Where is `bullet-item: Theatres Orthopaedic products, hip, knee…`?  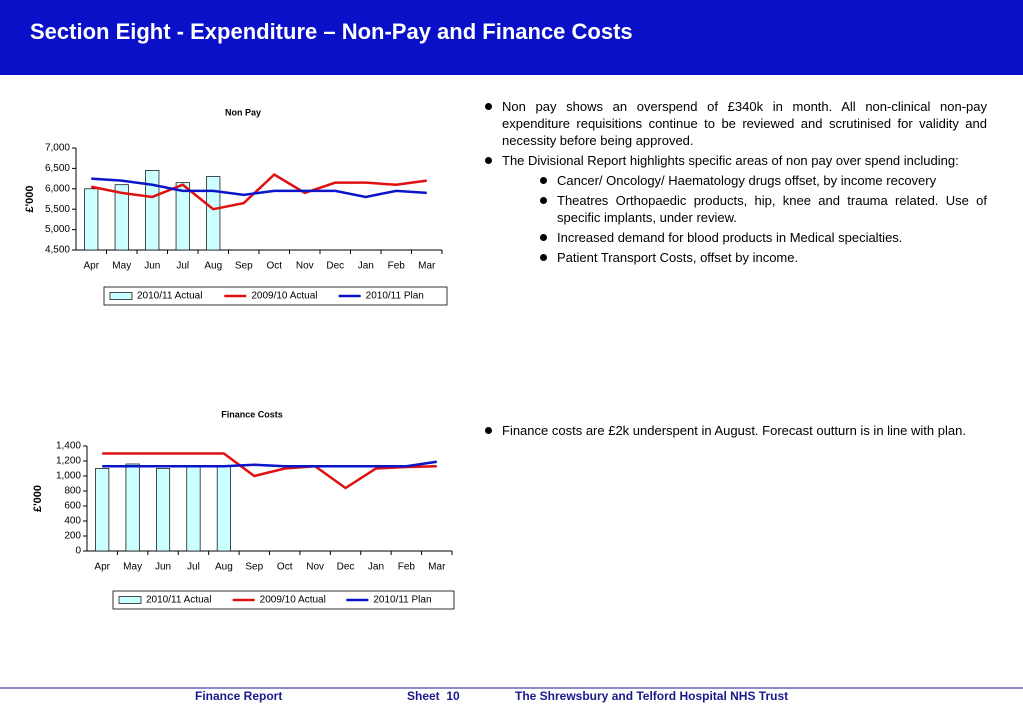
bullet-item: Theatres Orthopaedic products, hip, knee… is located at coordinates (736, 209).